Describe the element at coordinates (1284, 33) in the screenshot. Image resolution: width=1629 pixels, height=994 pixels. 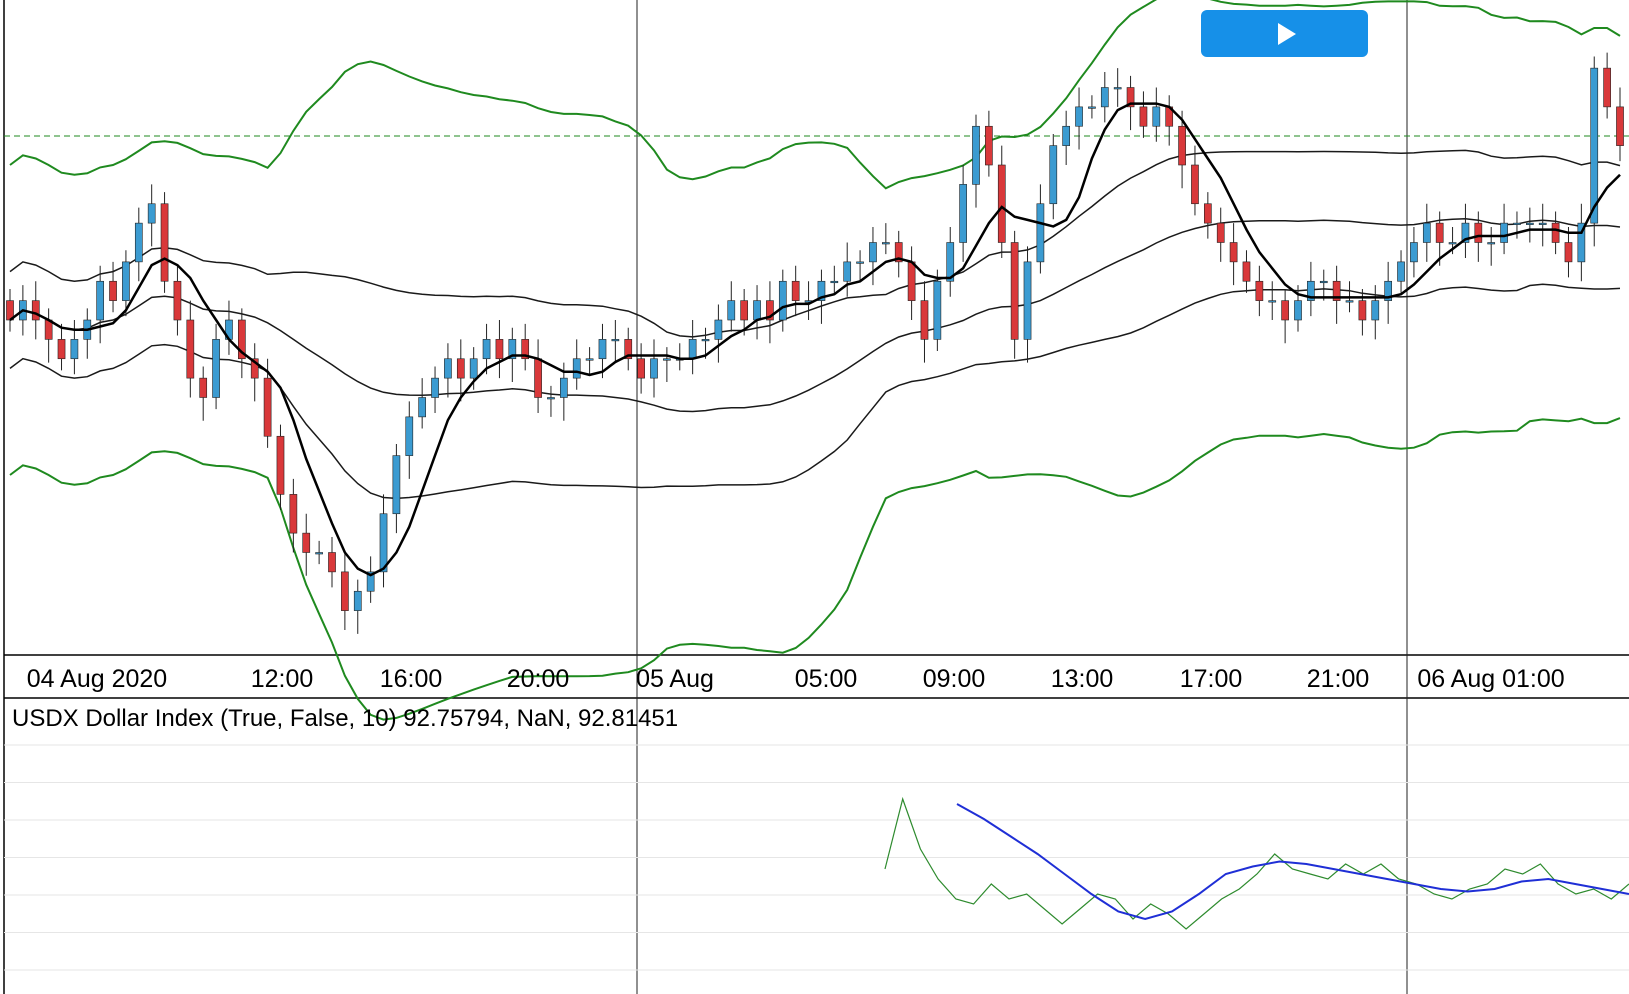
I see `play-button` at that location.